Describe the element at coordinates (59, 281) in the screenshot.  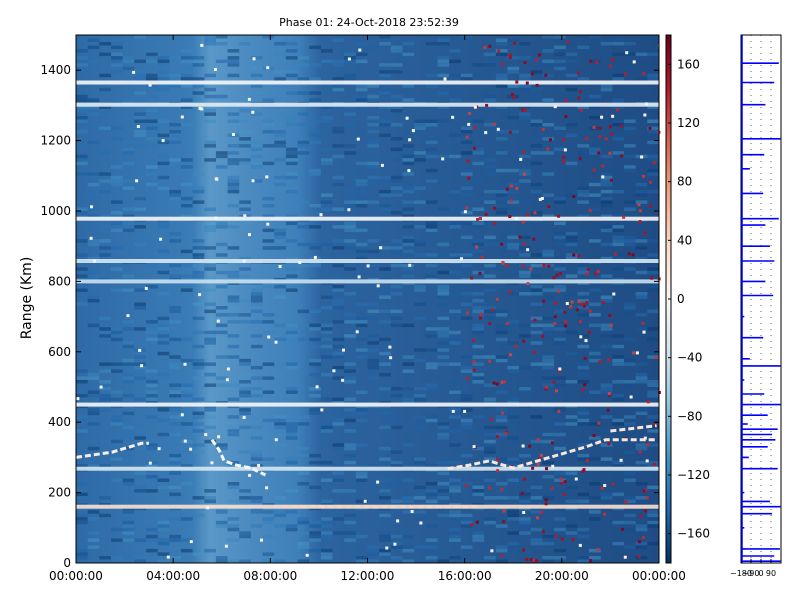
I see `y-tick-label: 800` at that location.